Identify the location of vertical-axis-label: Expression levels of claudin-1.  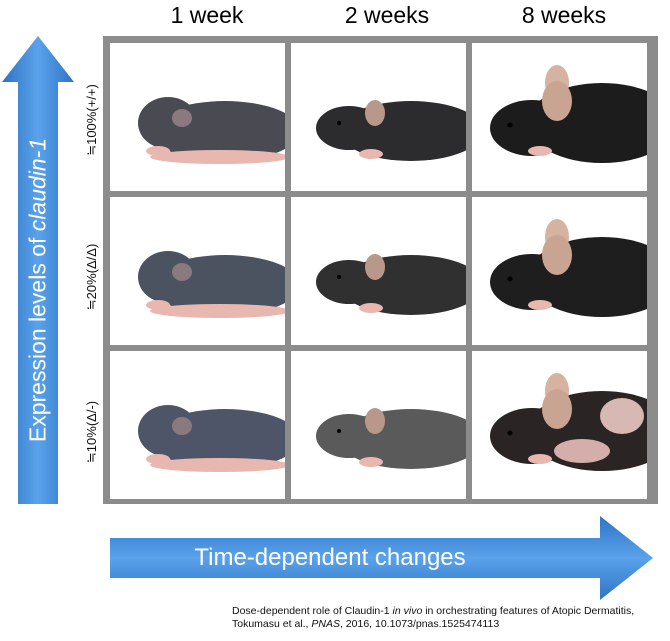
(38, 290).